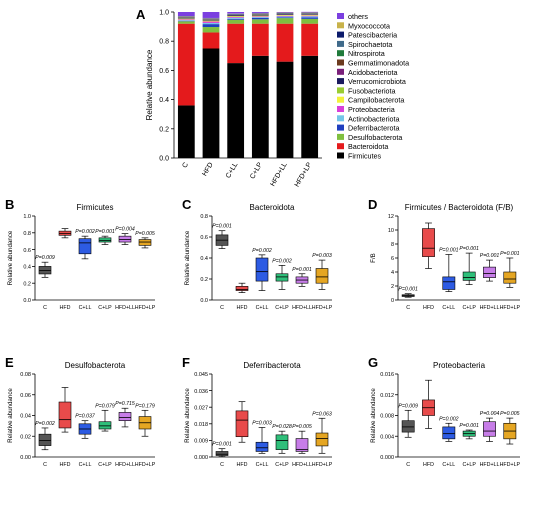  I want to click on legend-label: Gemmatimonadota, so click(378, 63).